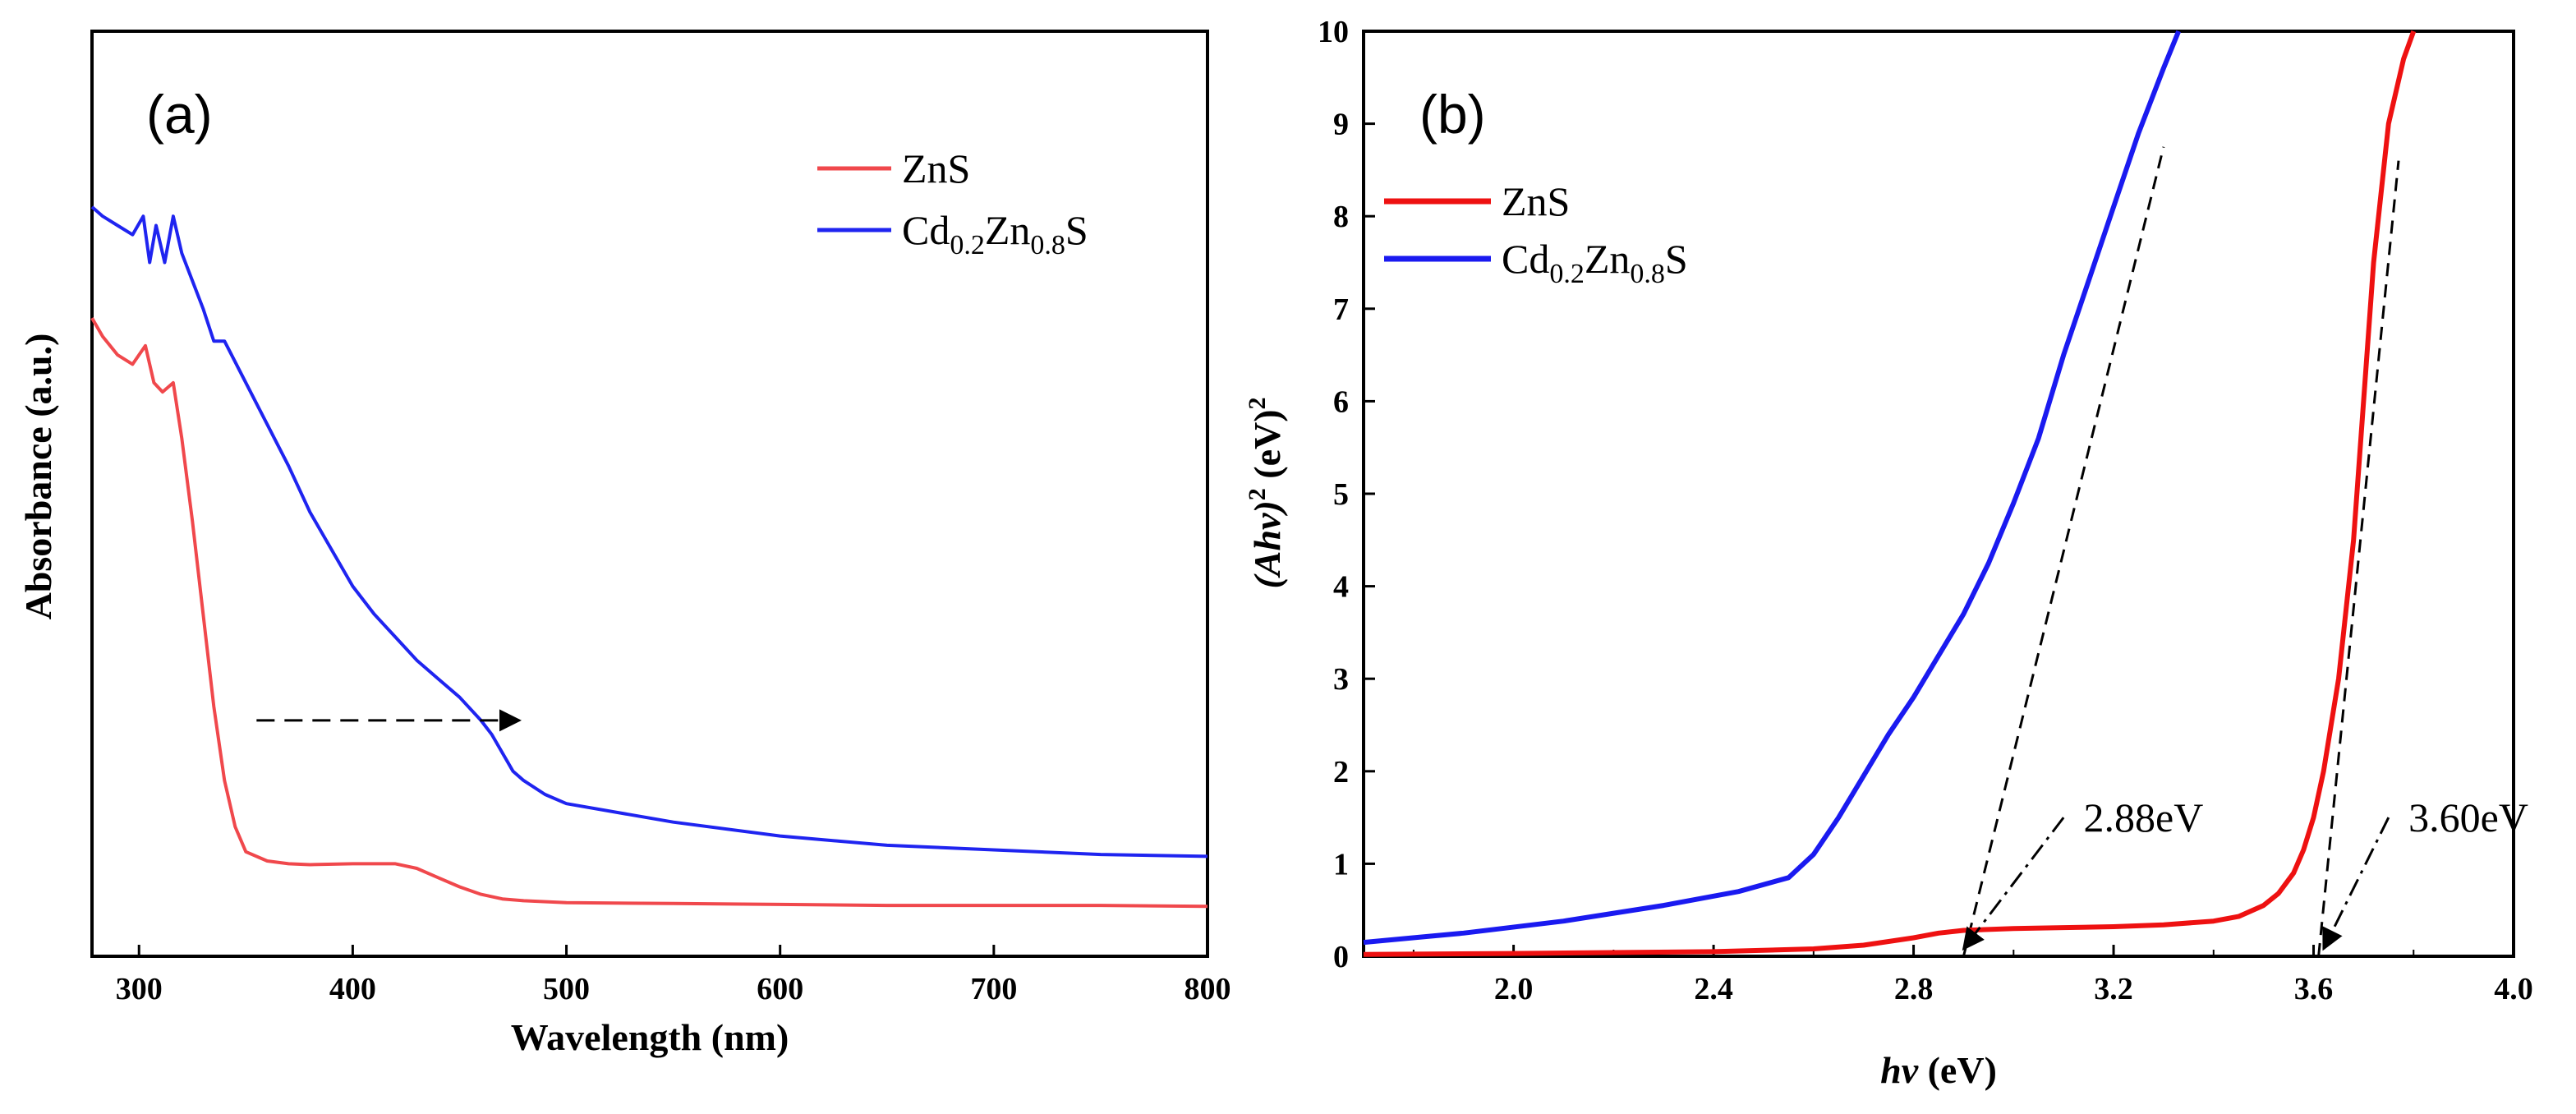  What do you see at coordinates (1341, 309) in the screenshot?
I see `y-tick-label-b-7: 7` at bounding box center [1341, 309].